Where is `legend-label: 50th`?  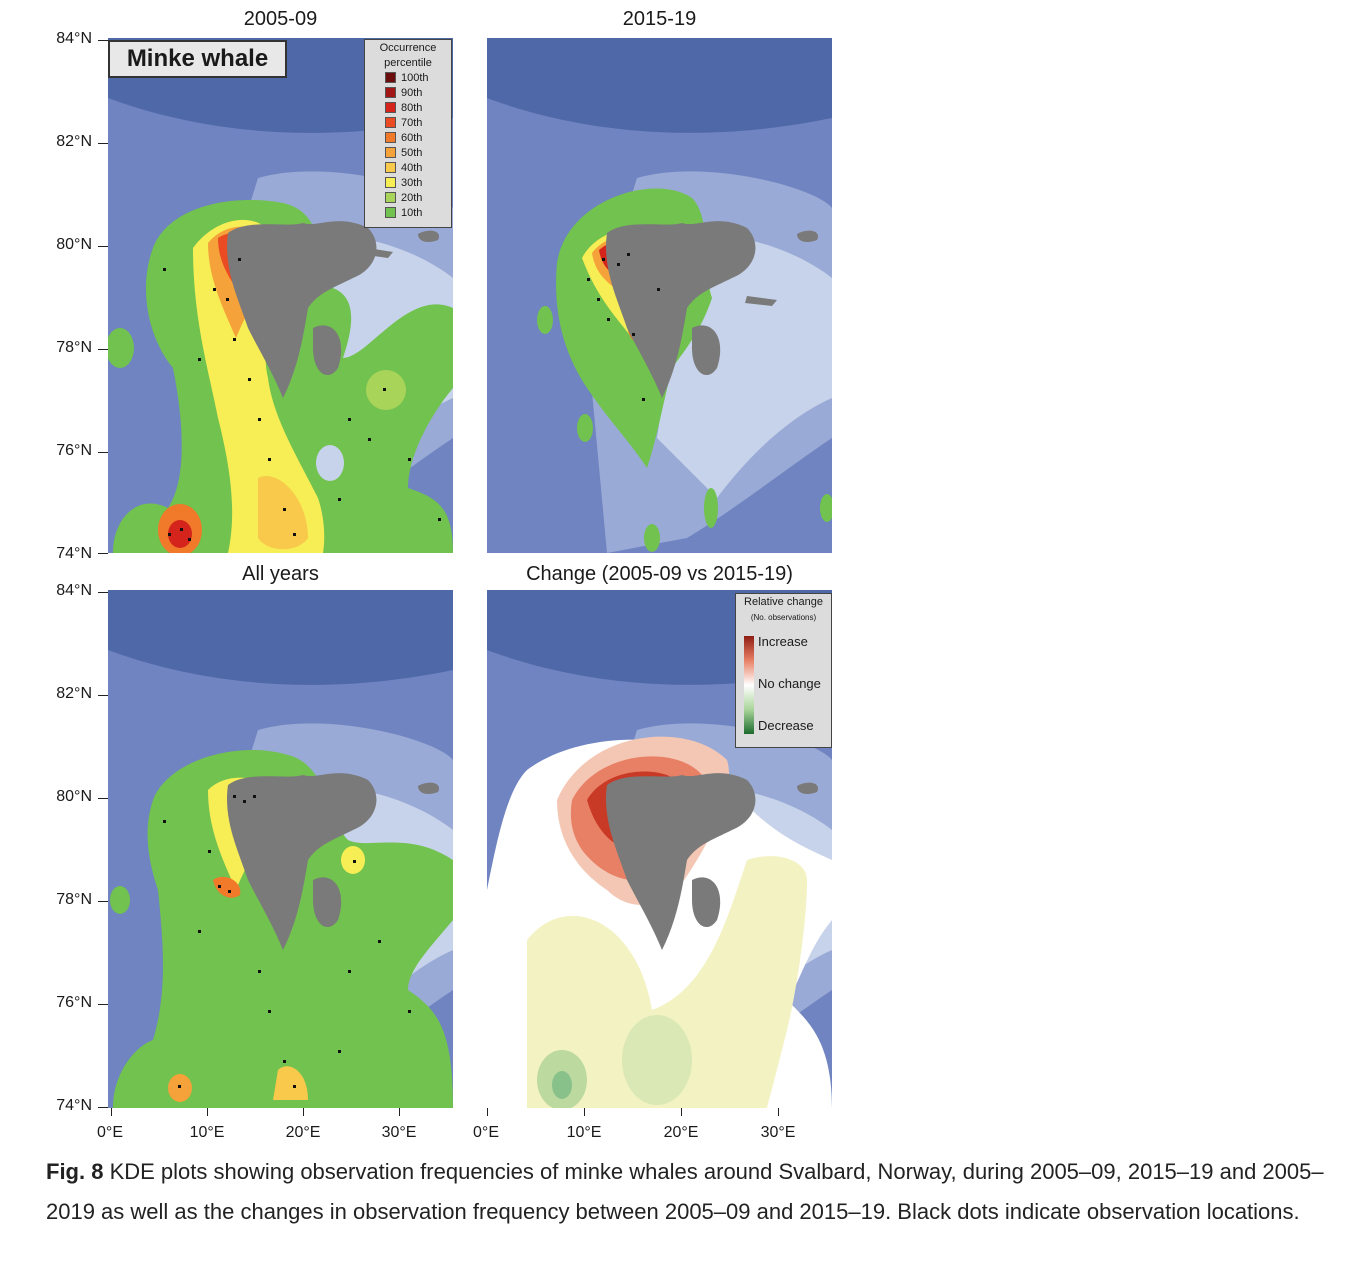 legend-label: 50th is located at coordinates (412, 152).